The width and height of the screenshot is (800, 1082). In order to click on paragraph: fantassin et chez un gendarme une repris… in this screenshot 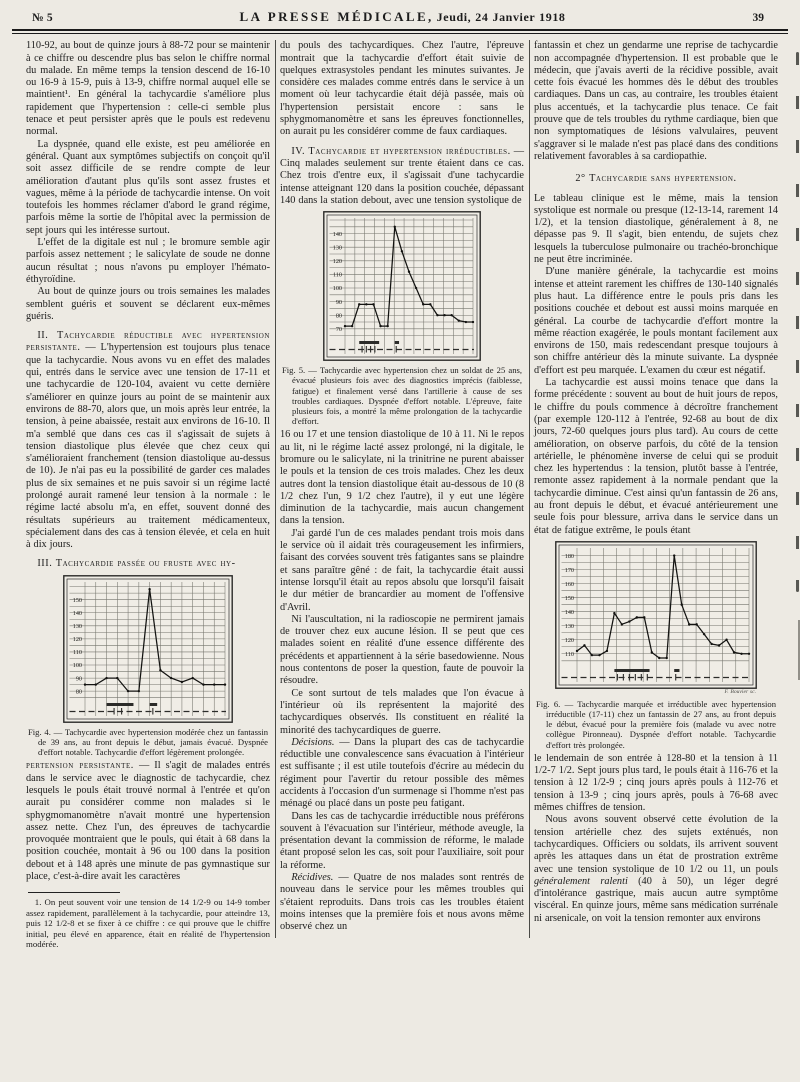, I will do `click(656, 101)`.